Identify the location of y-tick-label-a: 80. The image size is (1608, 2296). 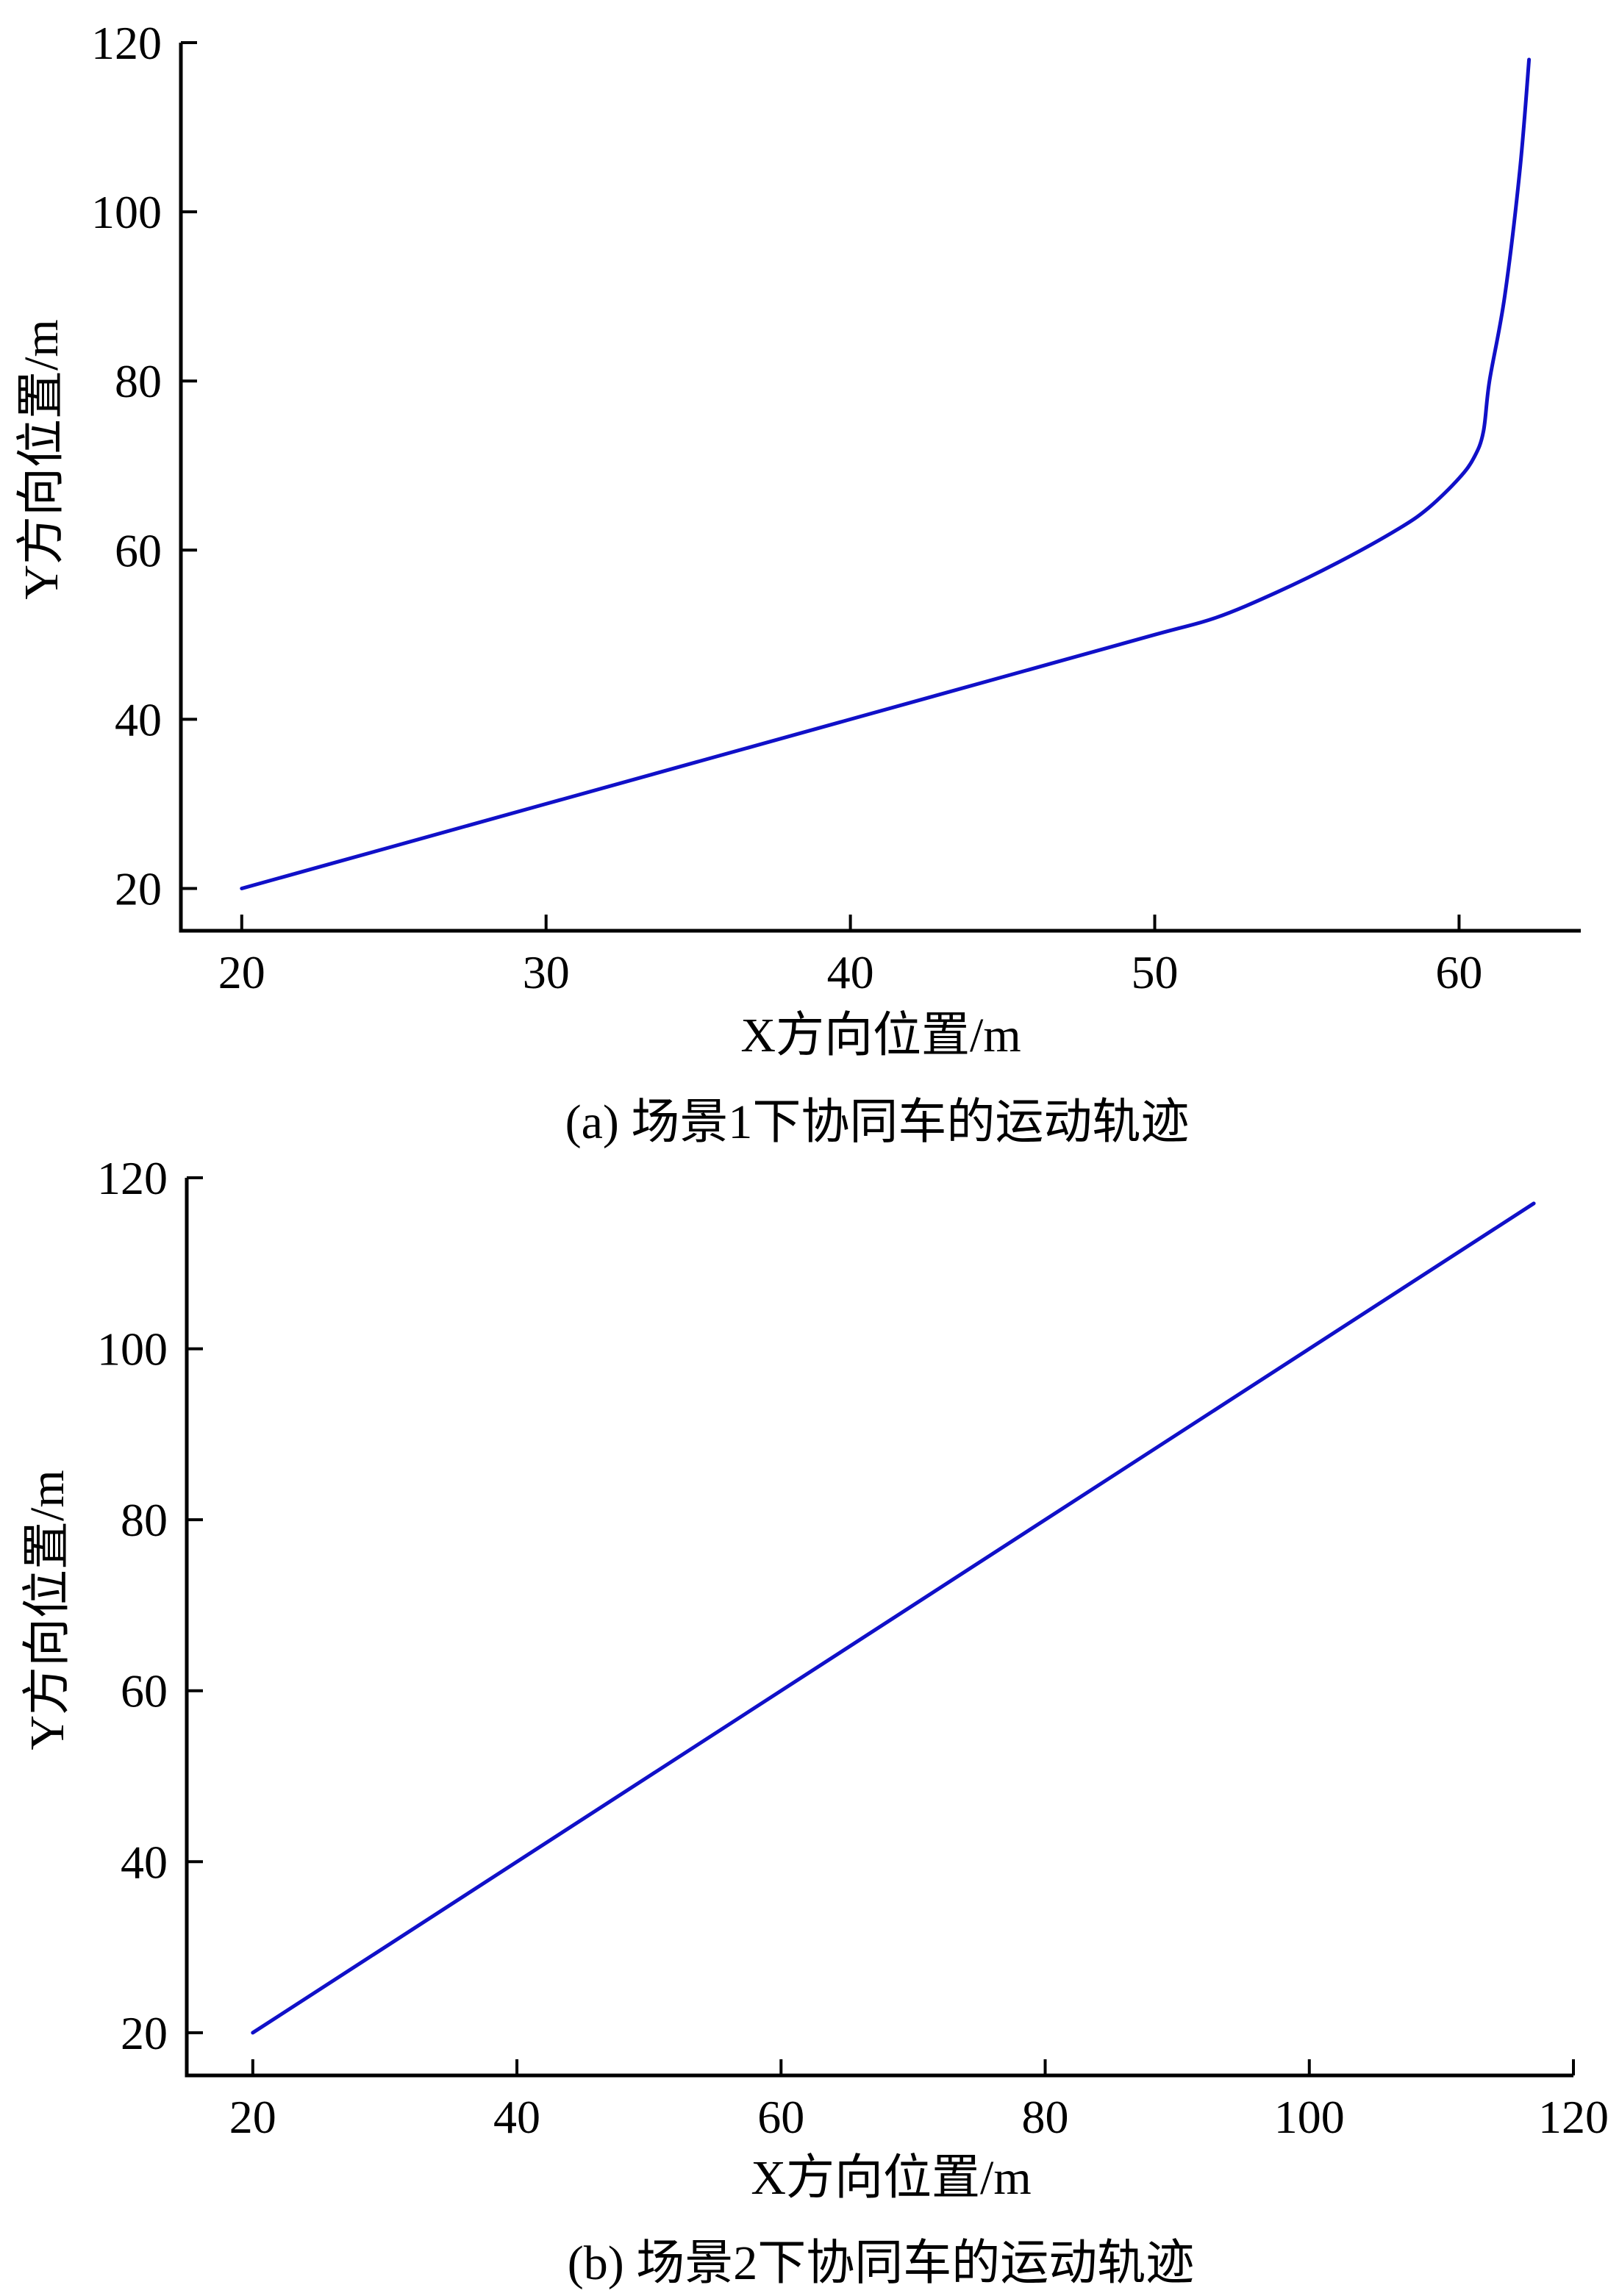
(138, 381).